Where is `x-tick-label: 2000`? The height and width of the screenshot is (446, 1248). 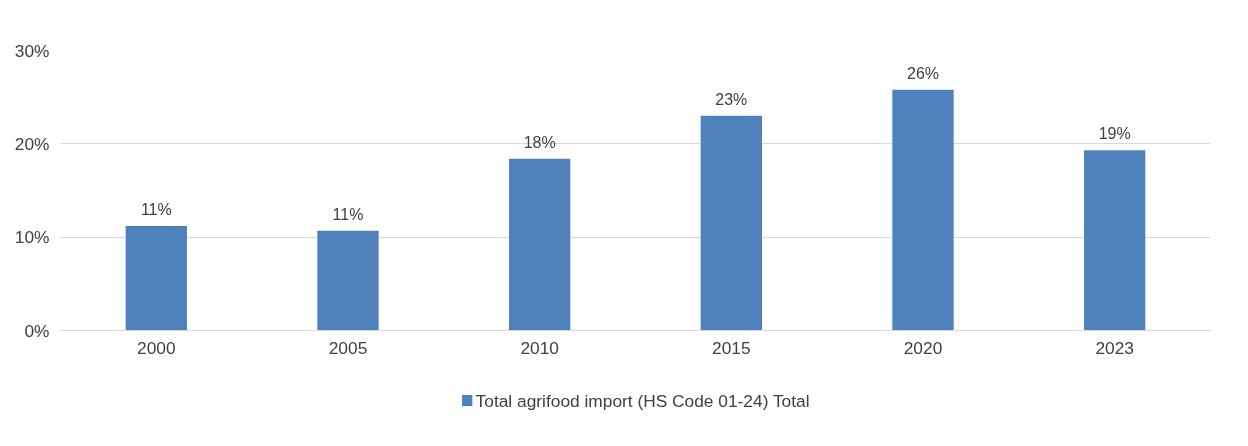 x-tick-label: 2000 is located at coordinates (156, 347).